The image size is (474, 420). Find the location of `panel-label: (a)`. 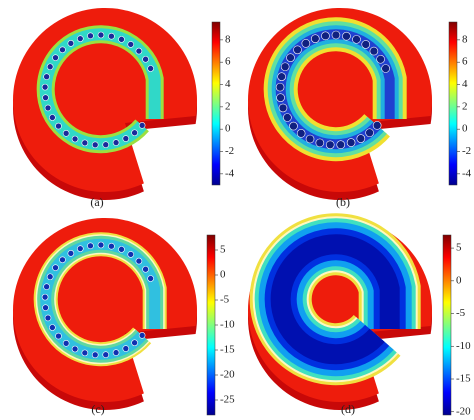

panel-label: (a) is located at coordinates (96, 202).